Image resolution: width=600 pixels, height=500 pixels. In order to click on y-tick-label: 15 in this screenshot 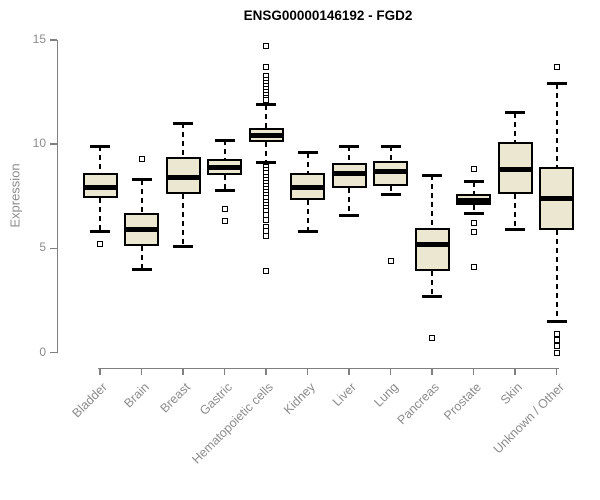, I will do `click(39, 38)`.